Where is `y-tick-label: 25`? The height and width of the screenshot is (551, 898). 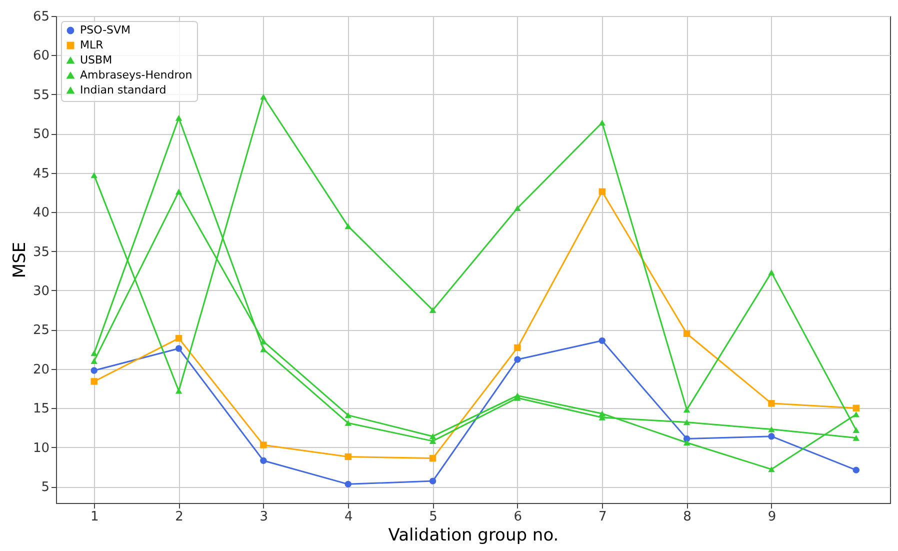
y-tick-label: 25 is located at coordinates (41, 330).